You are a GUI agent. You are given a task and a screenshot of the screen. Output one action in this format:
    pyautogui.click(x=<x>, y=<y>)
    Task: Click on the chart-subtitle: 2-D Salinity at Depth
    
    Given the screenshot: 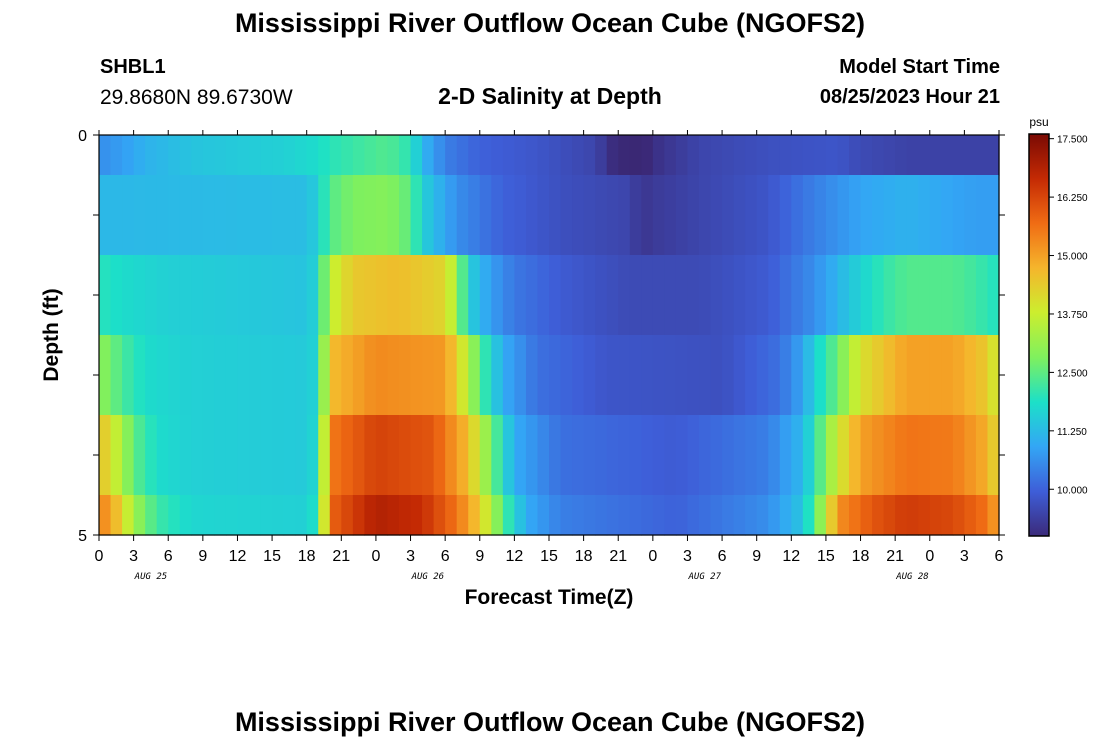 What is the action you would take?
    pyautogui.click(x=550, y=96)
    